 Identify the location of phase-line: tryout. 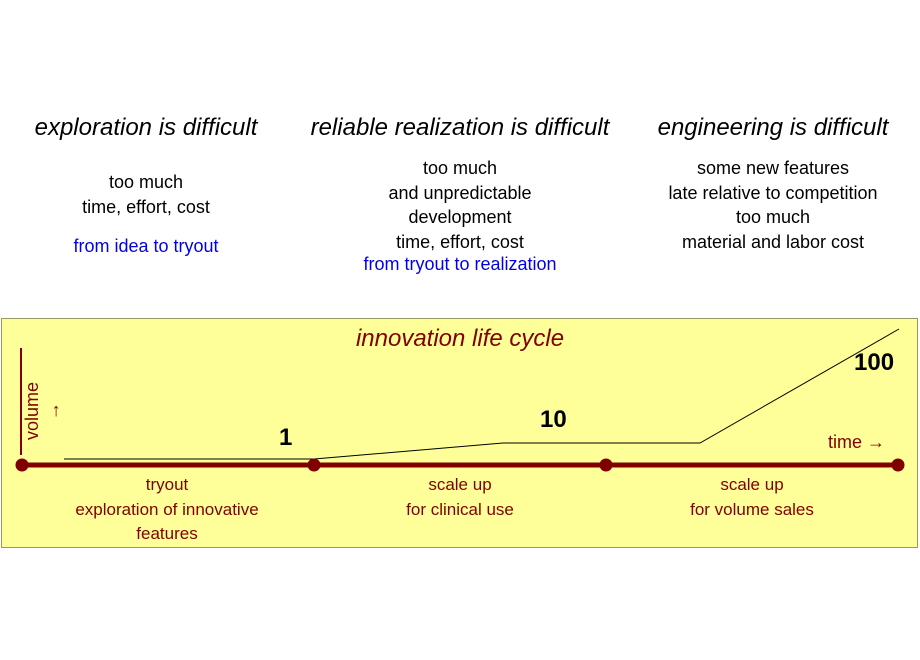
(167, 484).